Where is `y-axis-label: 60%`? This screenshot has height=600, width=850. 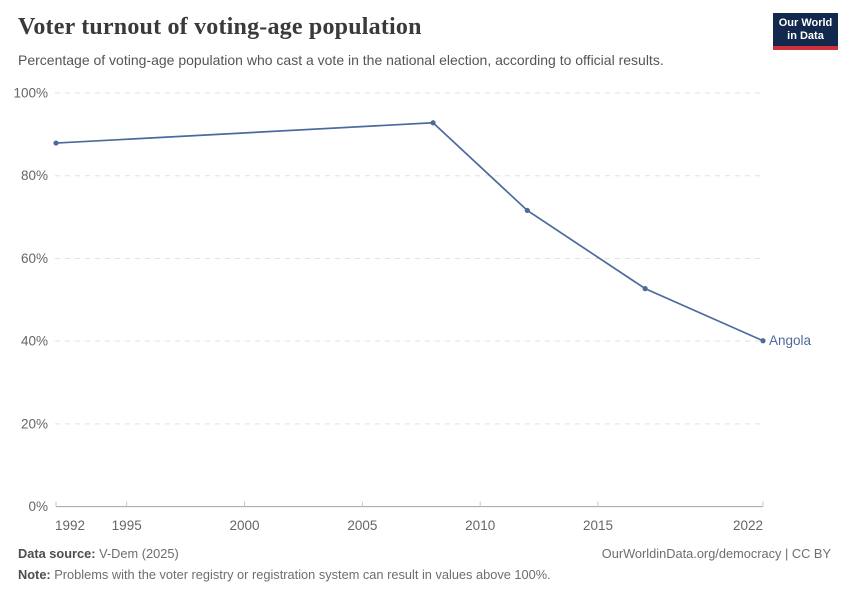
y-axis-label: 60% is located at coordinates (34, 258).